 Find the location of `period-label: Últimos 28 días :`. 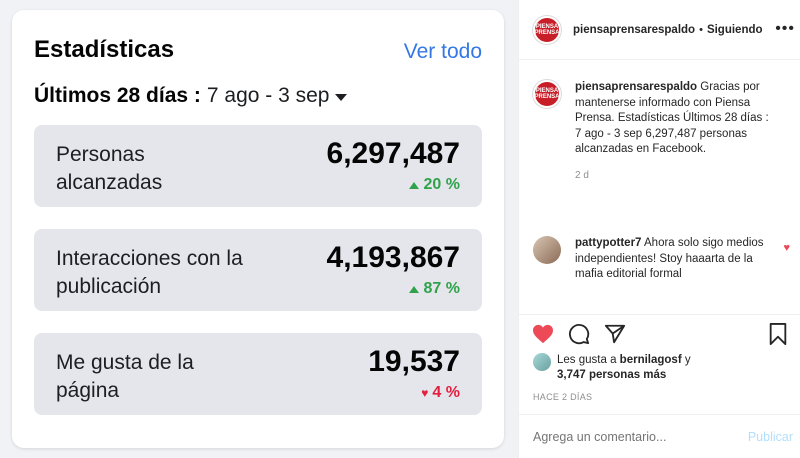

period-label: Últimos 28 días : is located at coordinates (117, 95).